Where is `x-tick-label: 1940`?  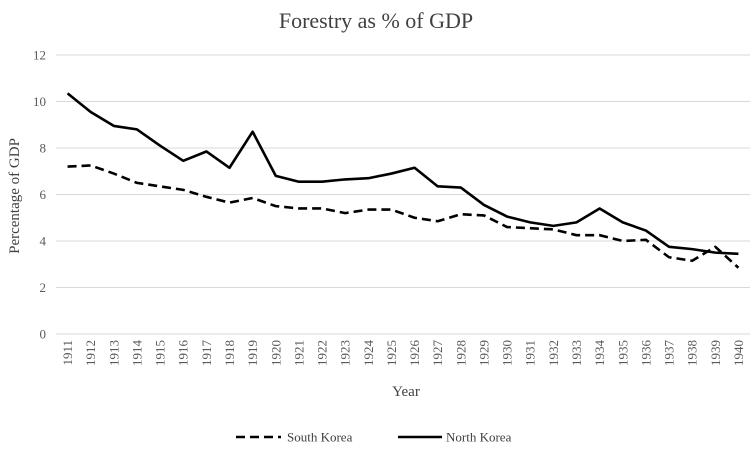 x-tick-label: 1940 is located at coordinates (738, 353).